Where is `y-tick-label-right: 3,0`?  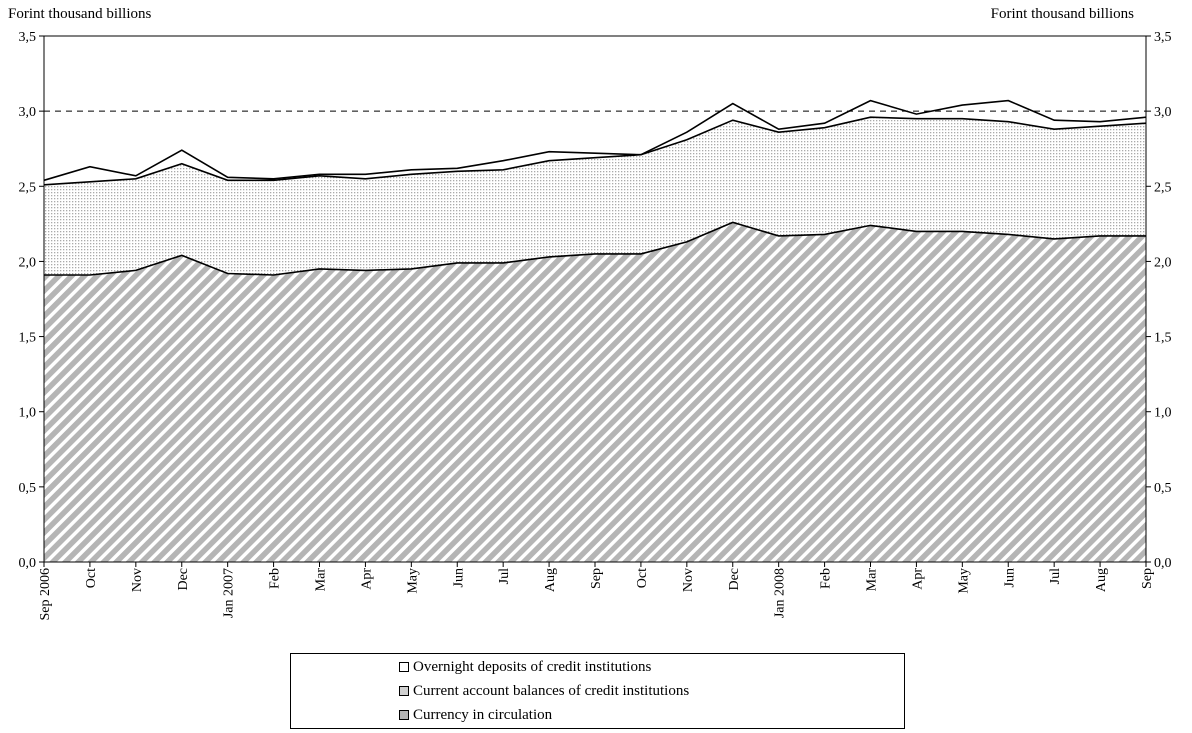 y-tick-label-right: 3,0 is located at coordinates (1163, 112).